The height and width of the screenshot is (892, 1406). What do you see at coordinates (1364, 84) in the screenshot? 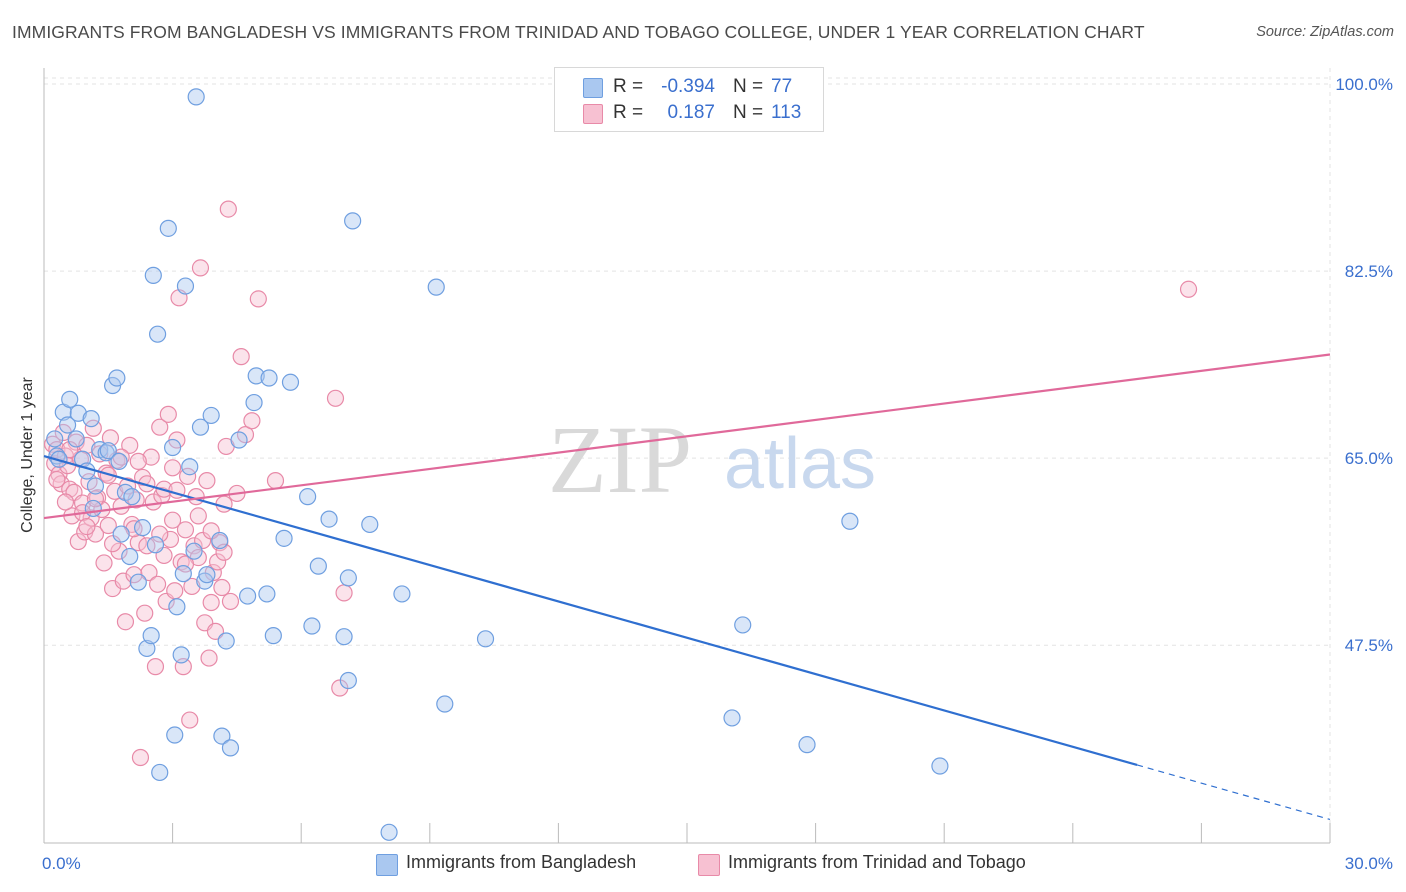
I see `y-tick-label: 100.0%` at bounding box center [1364, 84].